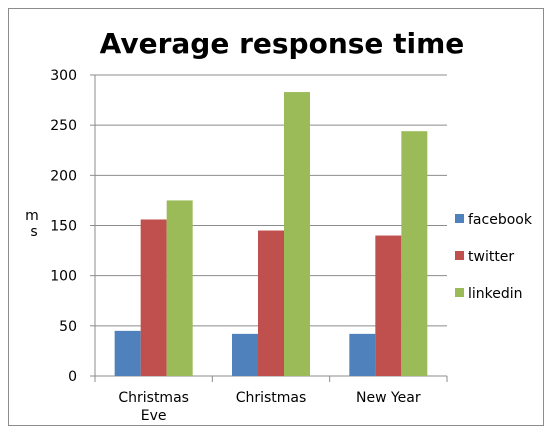 This screenshot has width=546, height=433. What do you see at coordinates (63, 76) in the screenshot?
I see `y-tick-label: 300` at bounding box center [63, 76].